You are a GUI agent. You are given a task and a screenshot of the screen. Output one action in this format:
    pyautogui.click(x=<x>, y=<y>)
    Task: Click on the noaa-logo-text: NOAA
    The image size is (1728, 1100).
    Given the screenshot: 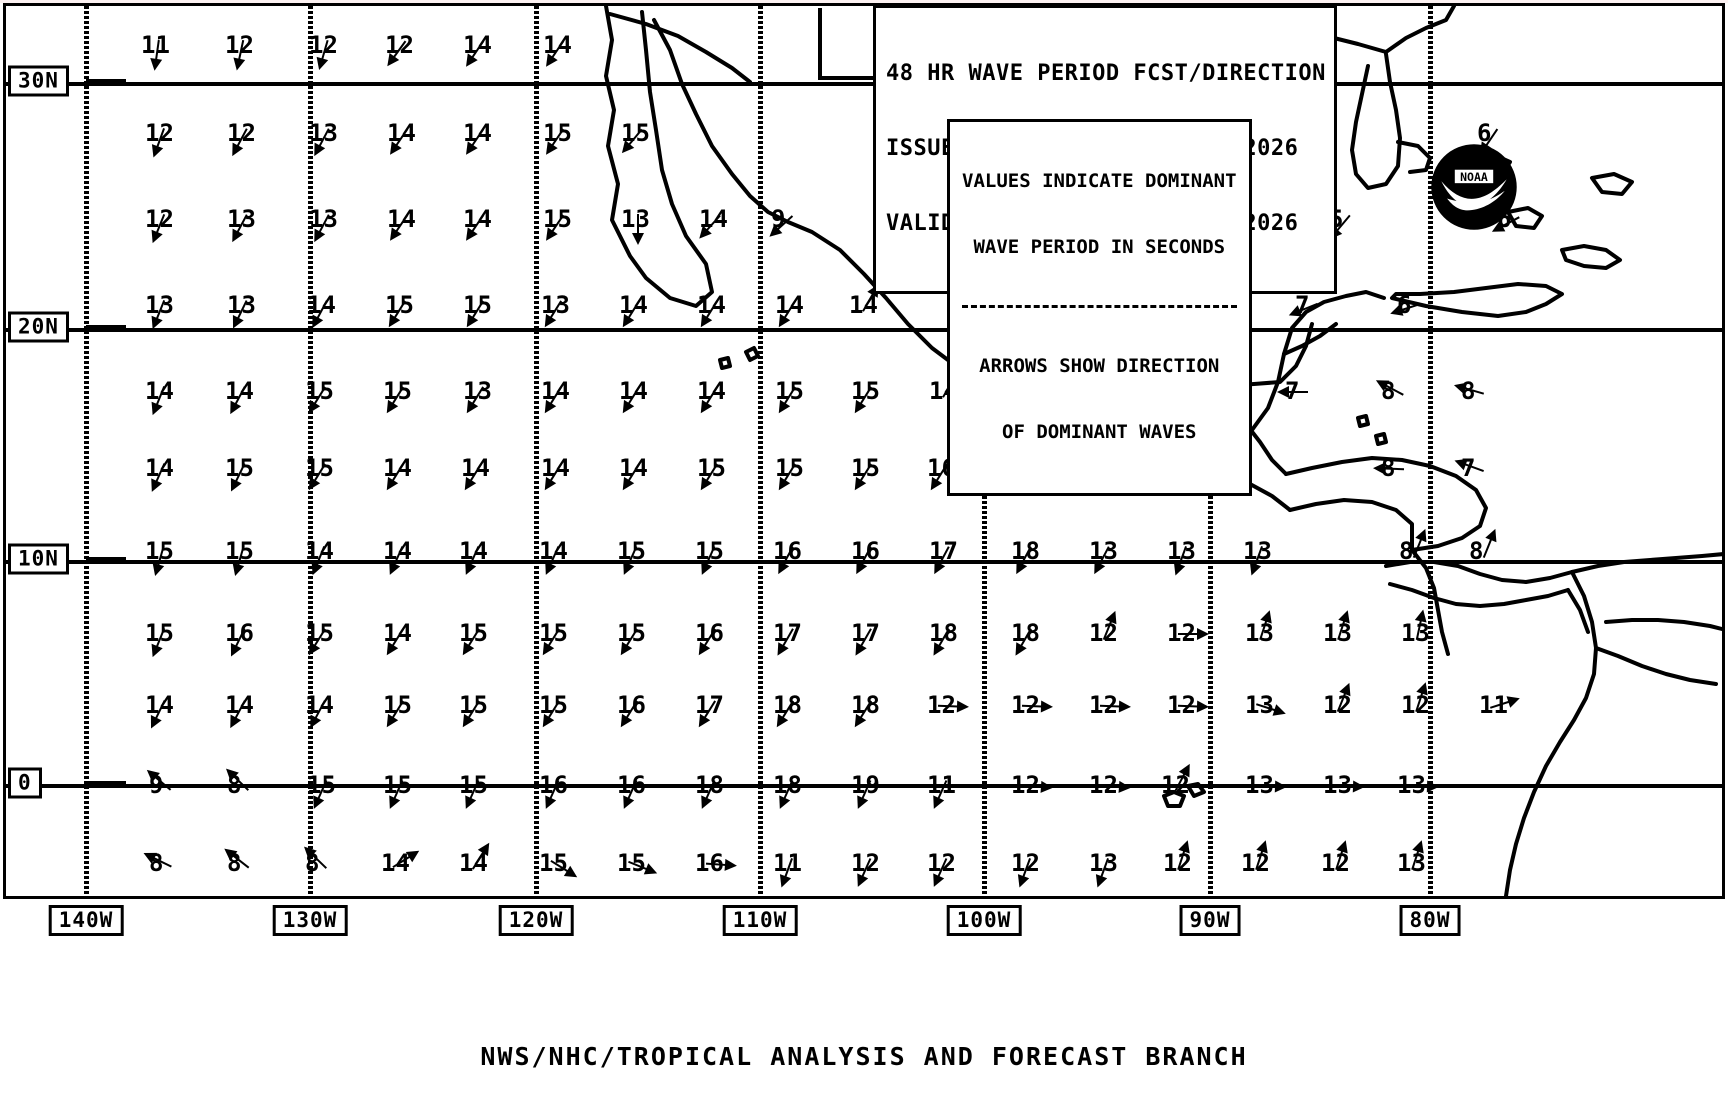 What is the action you would take?
    pyautogui.click(x=1474, y=177)
    